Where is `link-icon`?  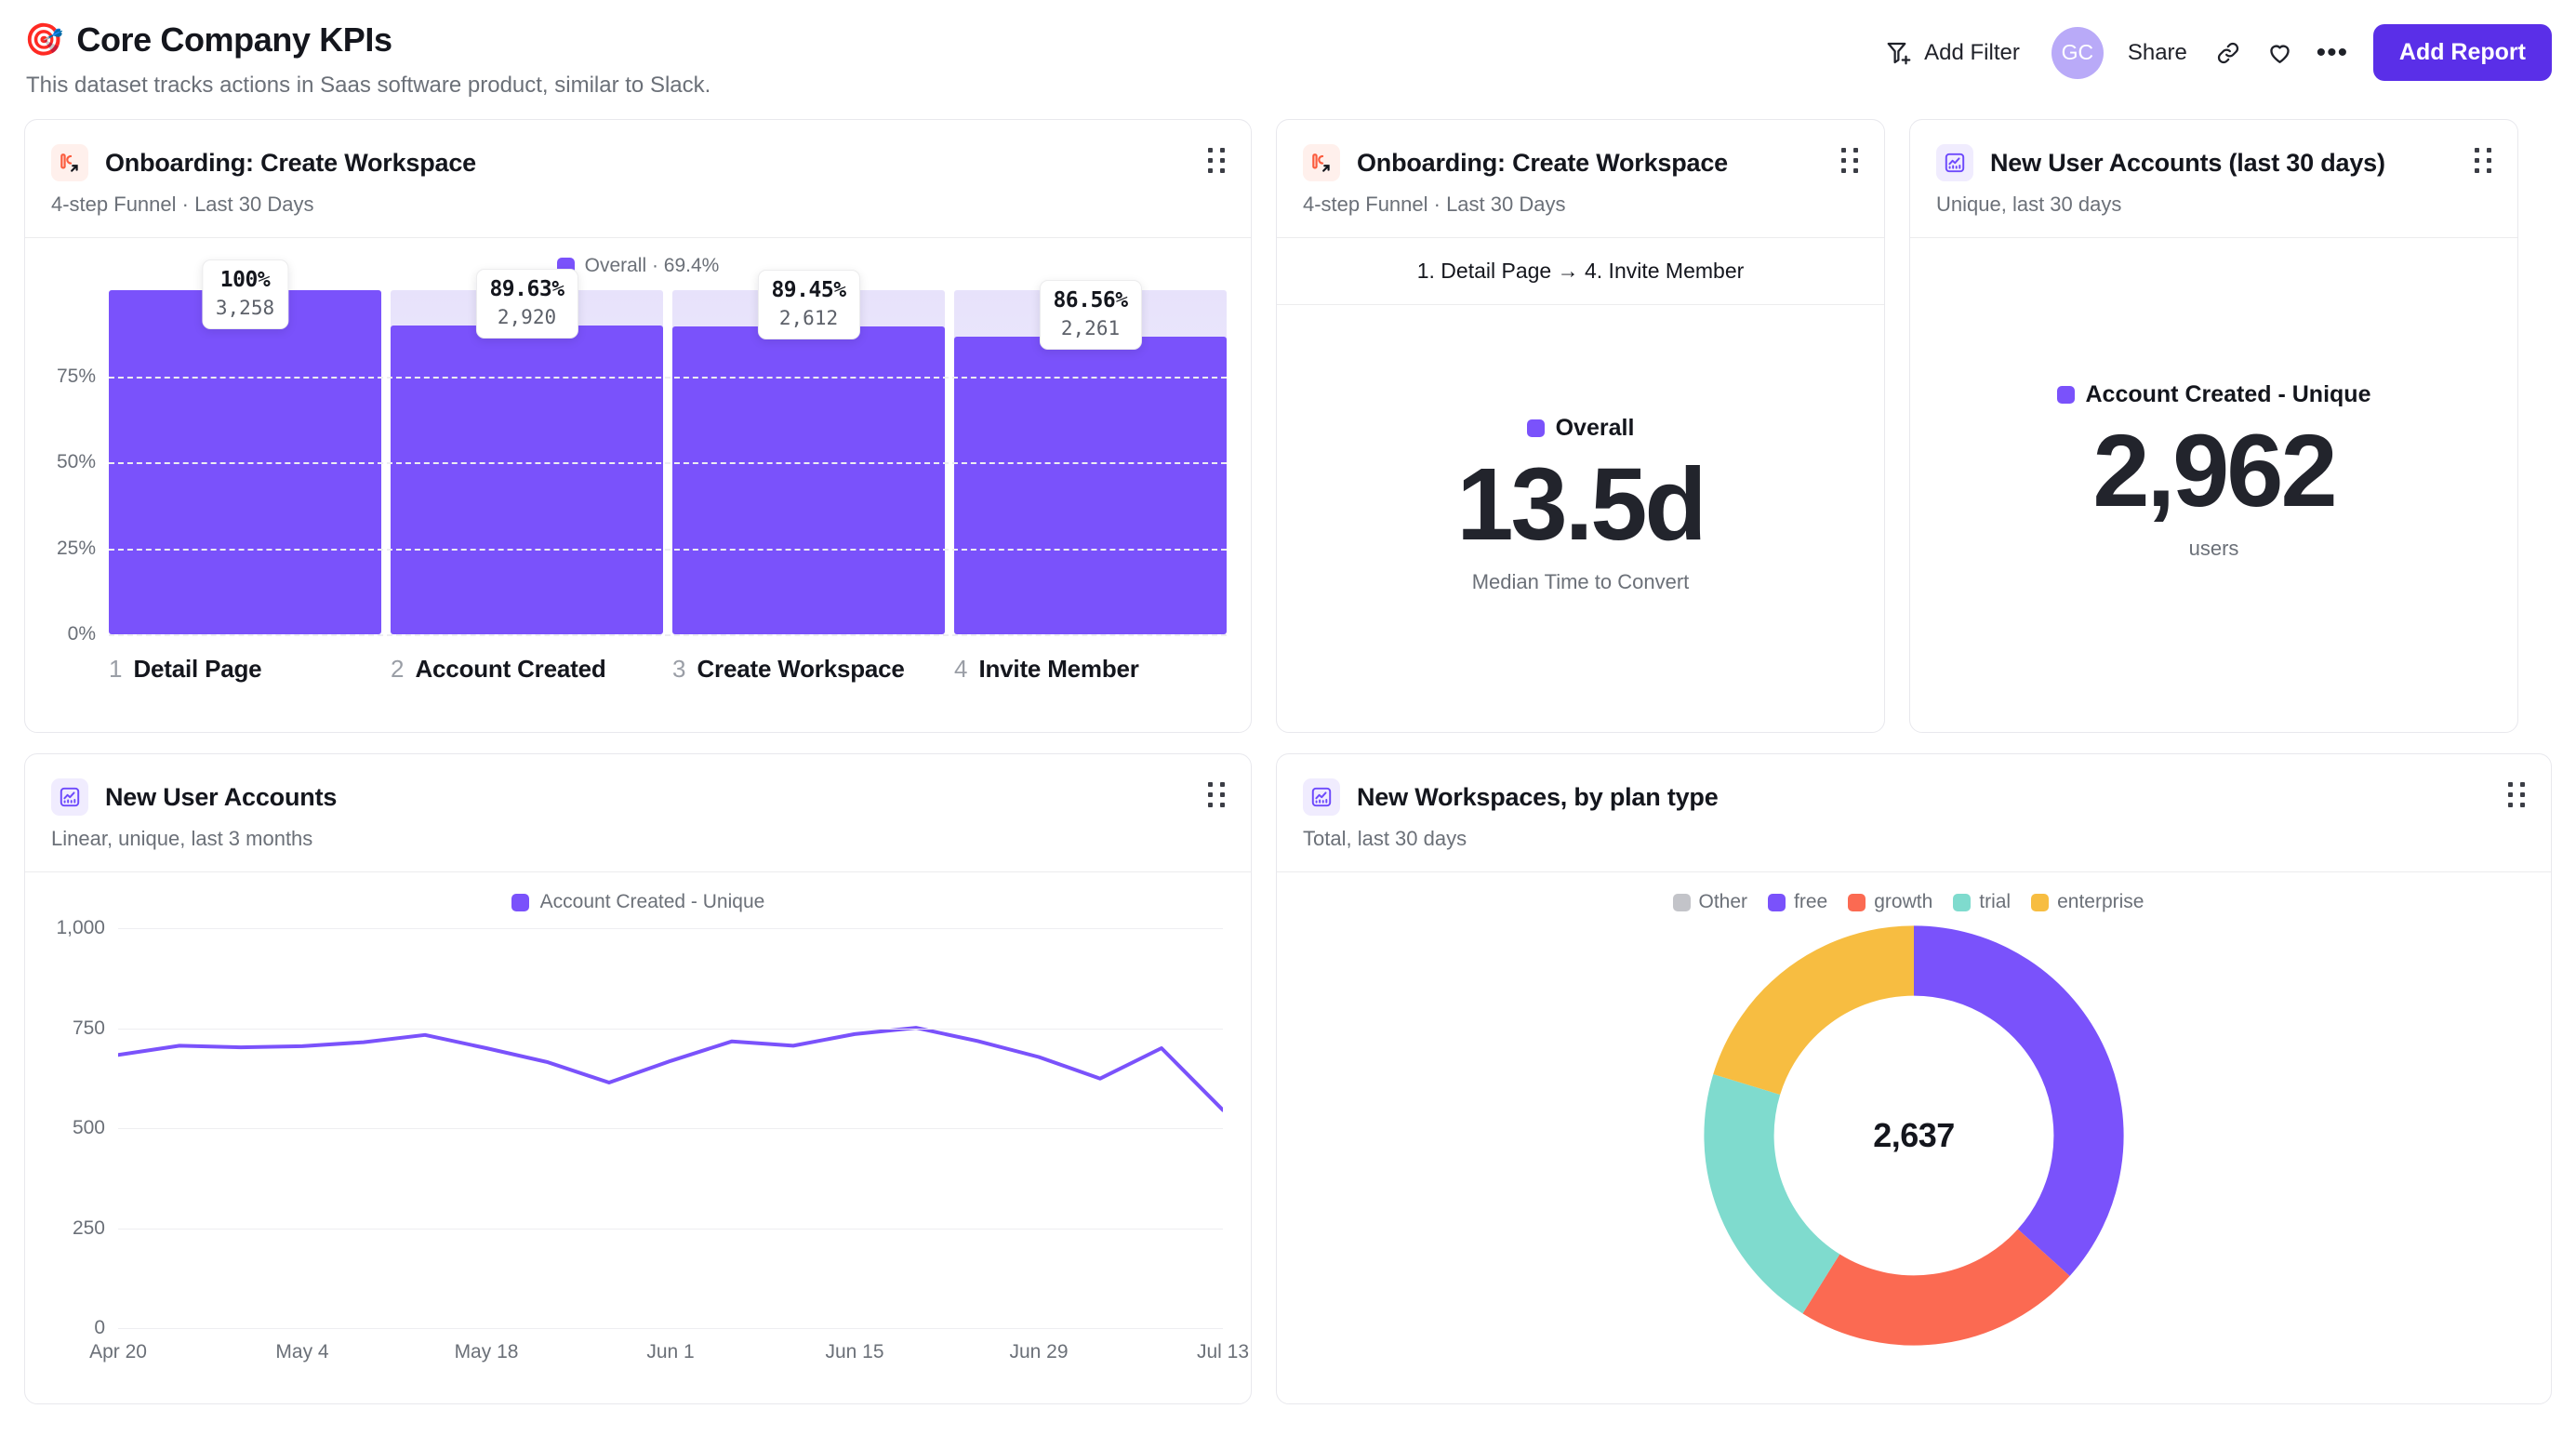 link-icon is located at coordinates (2228, 53).